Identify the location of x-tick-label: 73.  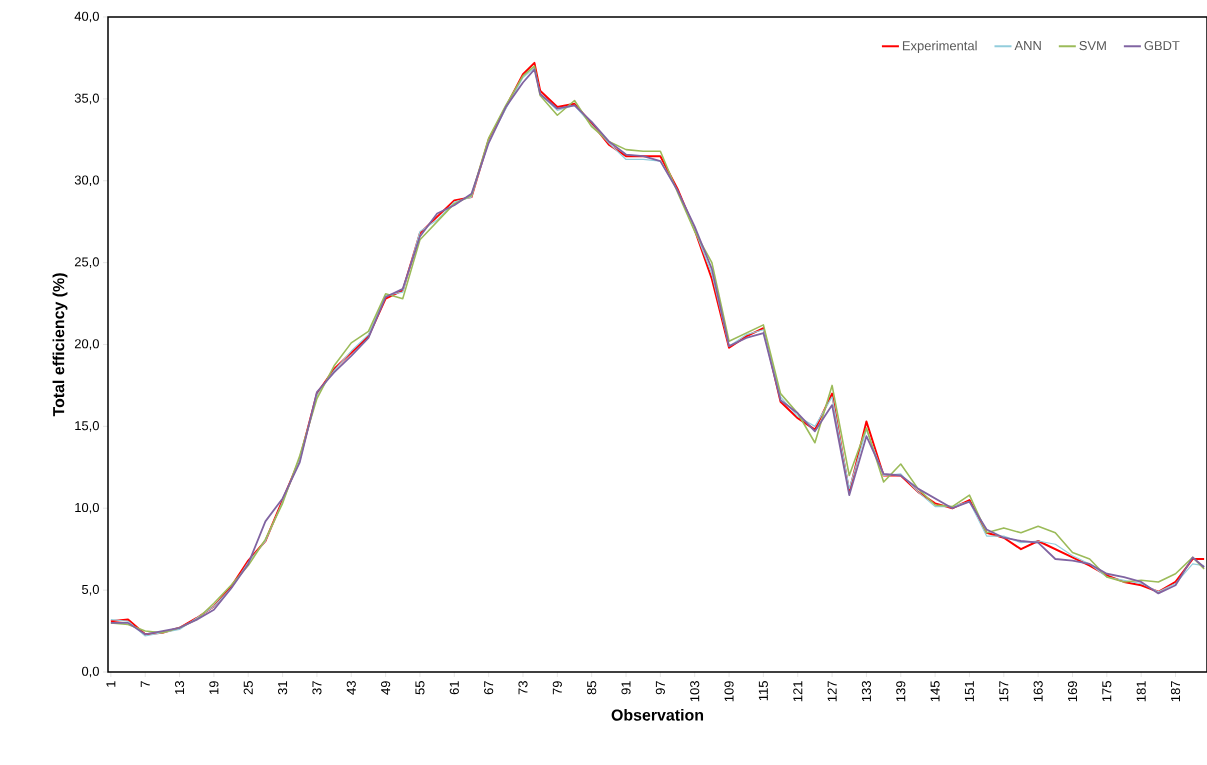
(523, 688).